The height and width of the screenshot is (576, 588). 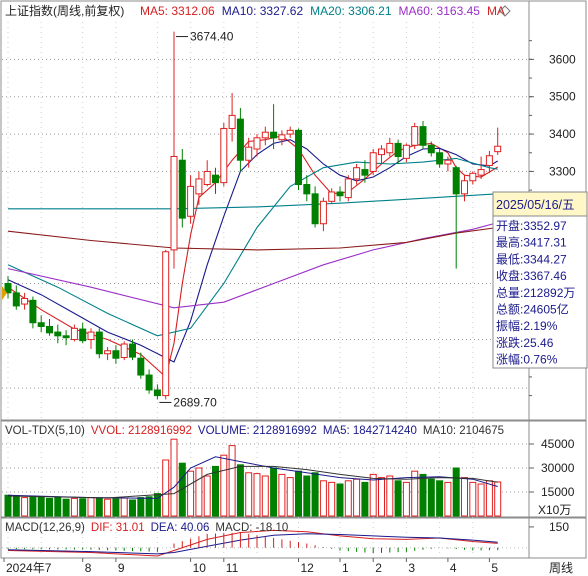 What do you see at coordinates (257, 431) in the screenshot?
I see `volume-legend-item: VOLUME: 2128916992` at bounding box center [257, 431].